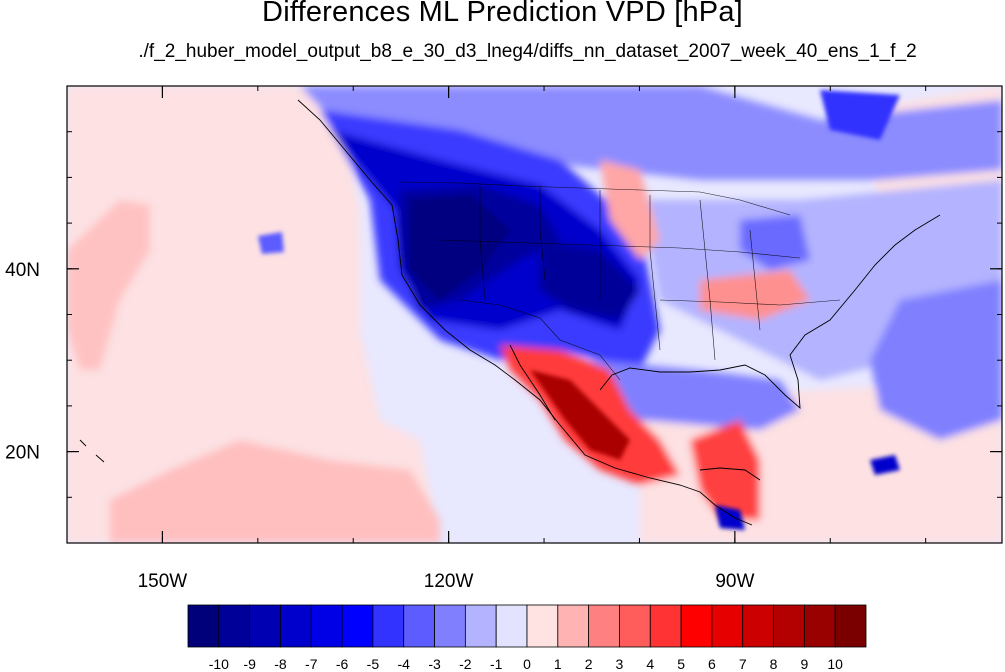  What do you see at coordinates (502, 14) in the screenshot?
I see `map-title: Differences ML Prediction VPD [hPa]` at bounding box center [502, 14].